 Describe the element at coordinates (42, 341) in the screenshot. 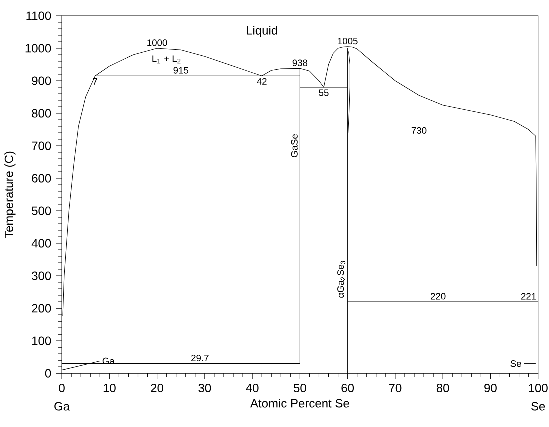

I see `y-tick-label: 100` at that location.